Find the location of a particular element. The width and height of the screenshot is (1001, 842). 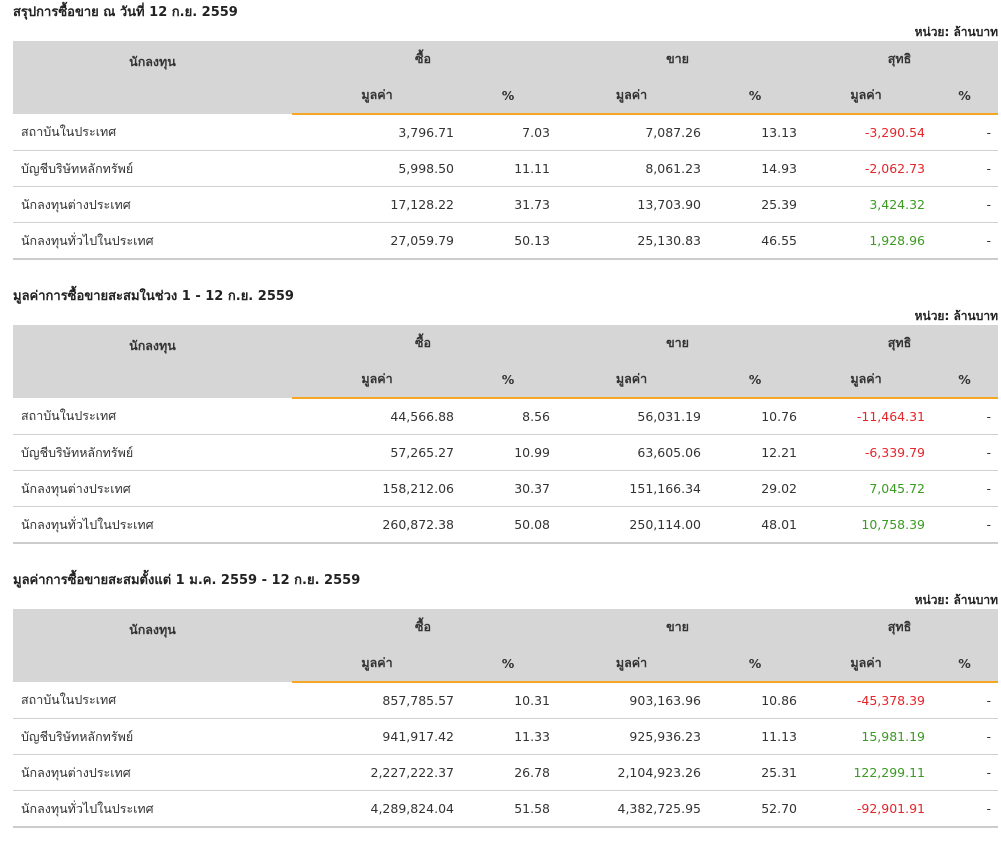

sell-value-cell: 7,087.26 is located at coordinates (631, 132).